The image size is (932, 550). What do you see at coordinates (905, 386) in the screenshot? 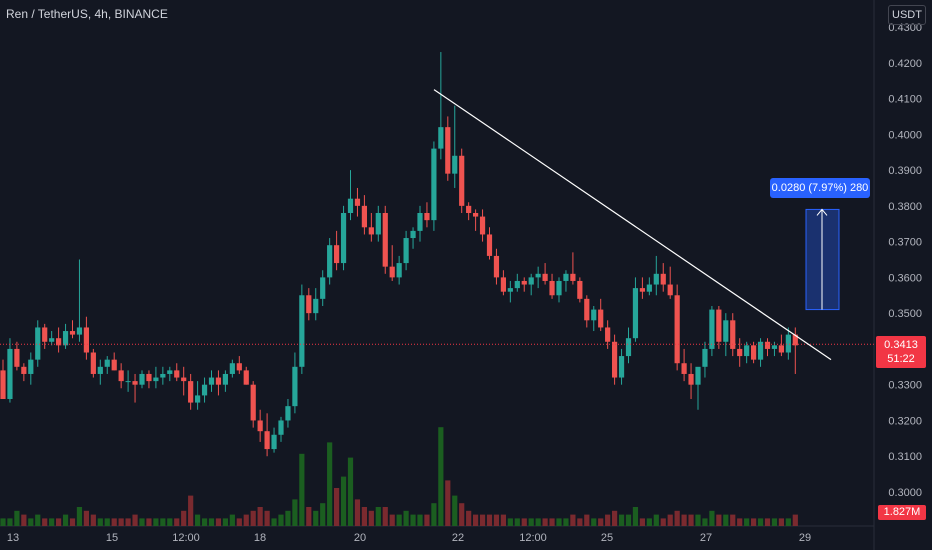
I see `y-tick-label: 0.3300` at bounding box center [905, 386].